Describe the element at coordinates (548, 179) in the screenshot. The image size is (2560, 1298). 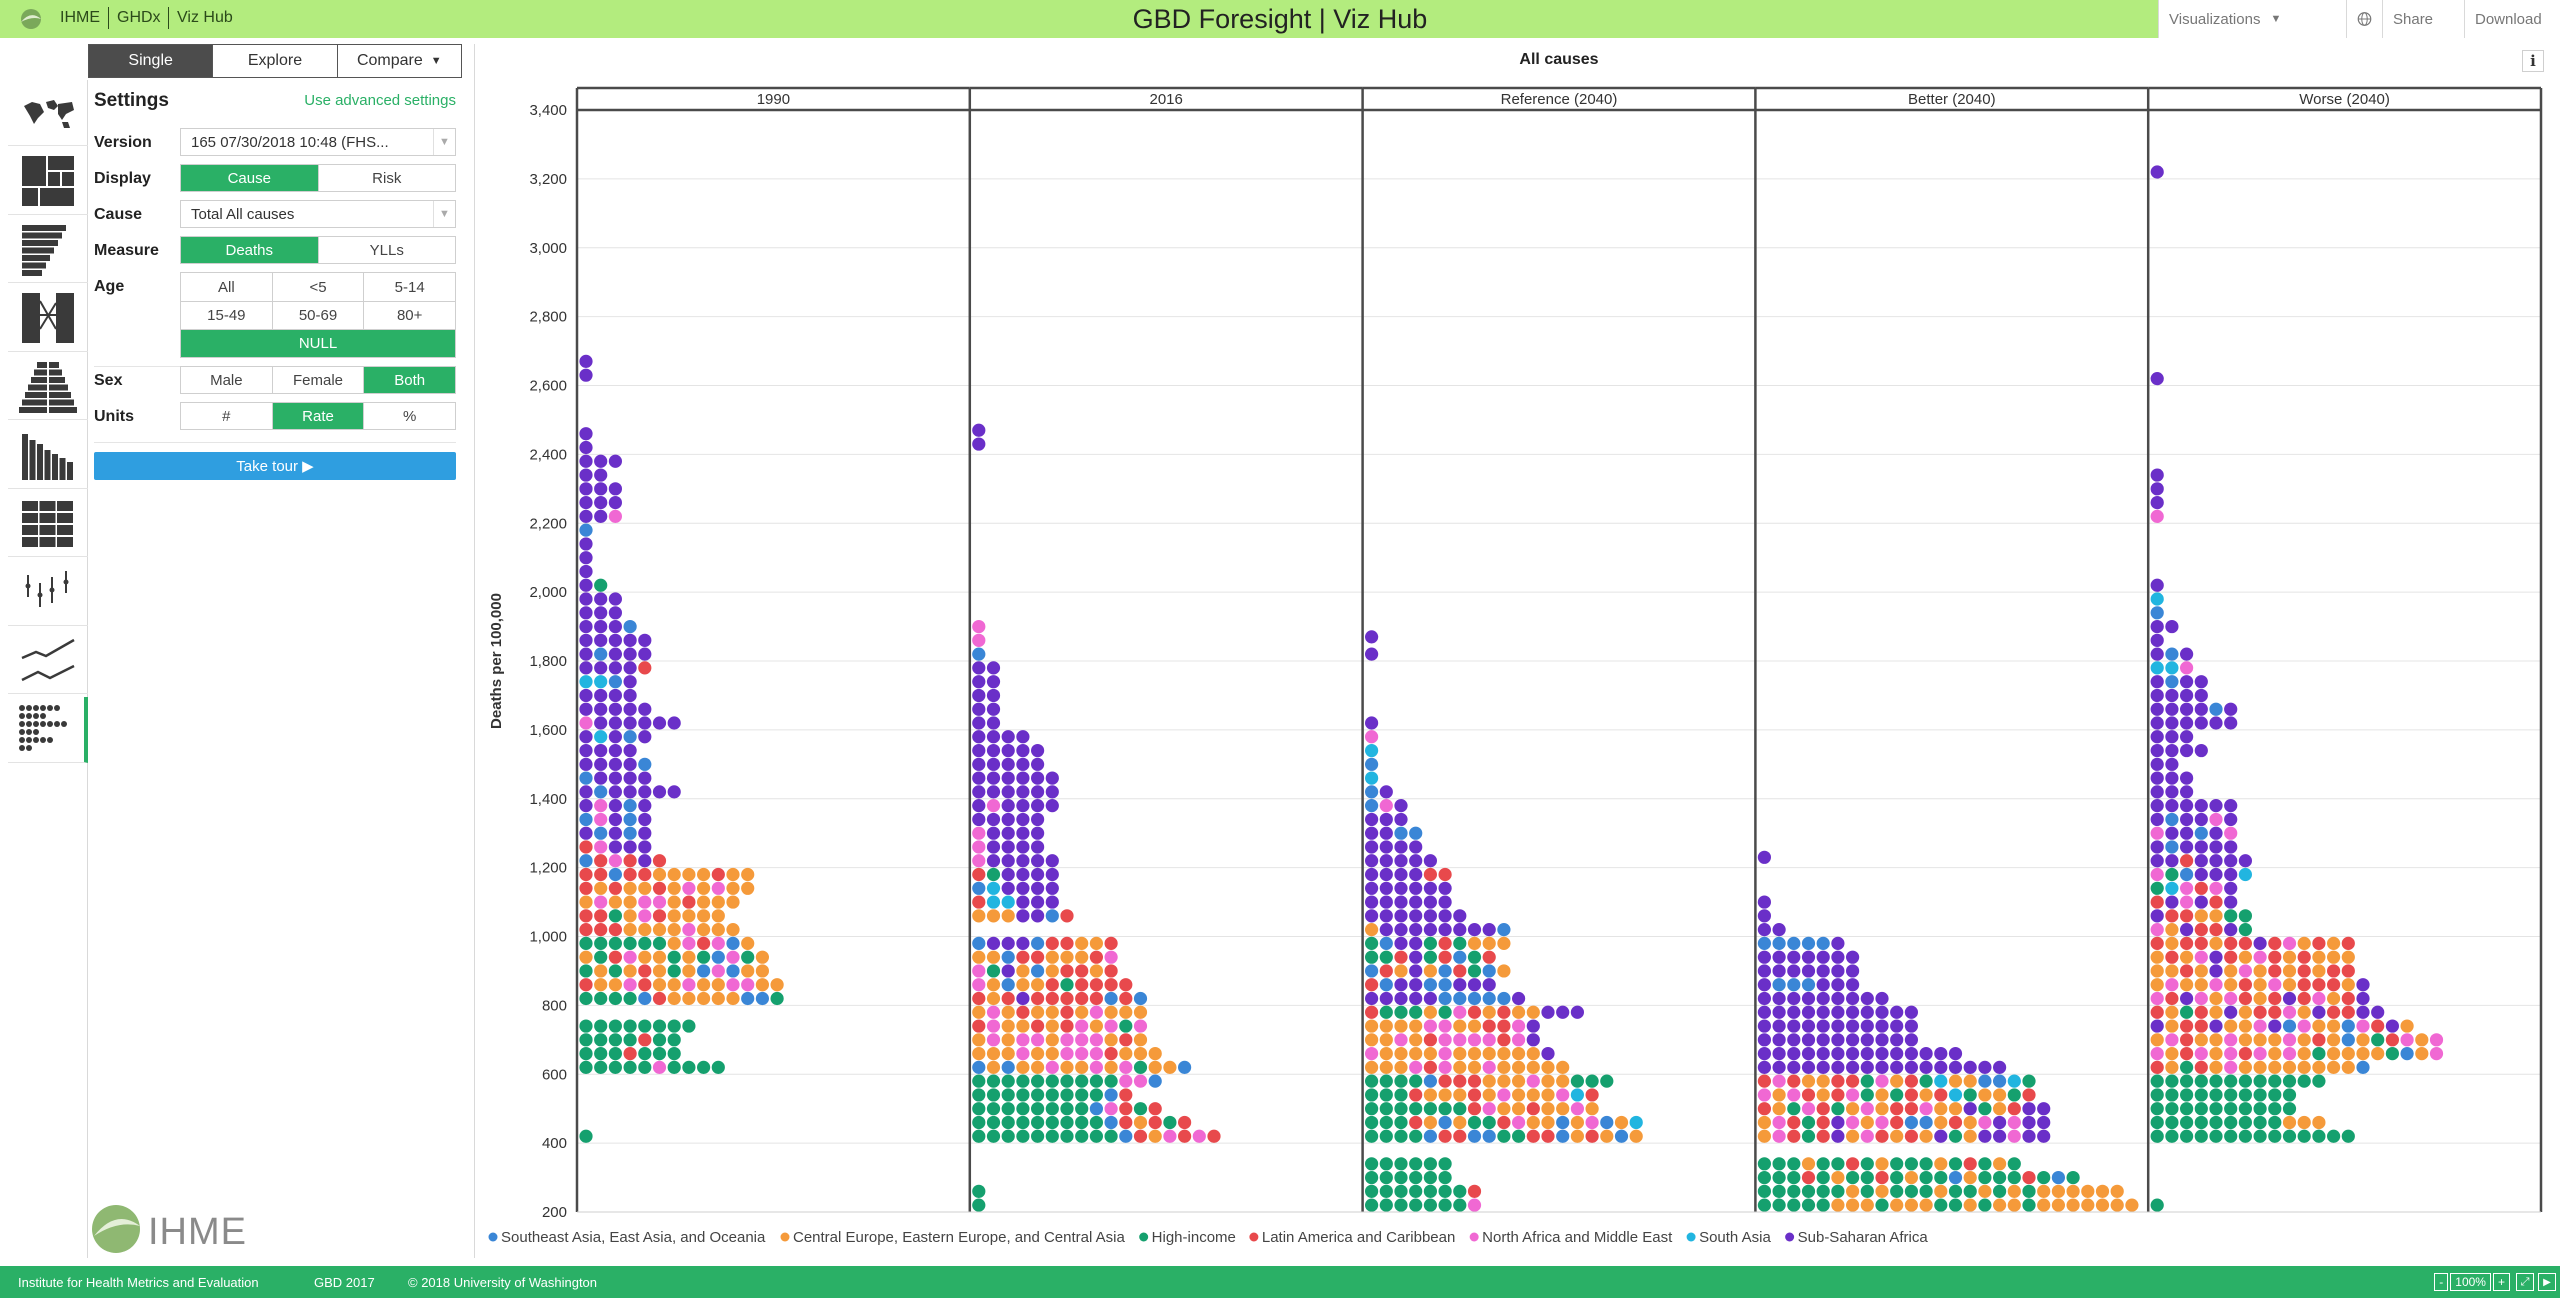
I see `y-tick-label: 3,200` at that location.